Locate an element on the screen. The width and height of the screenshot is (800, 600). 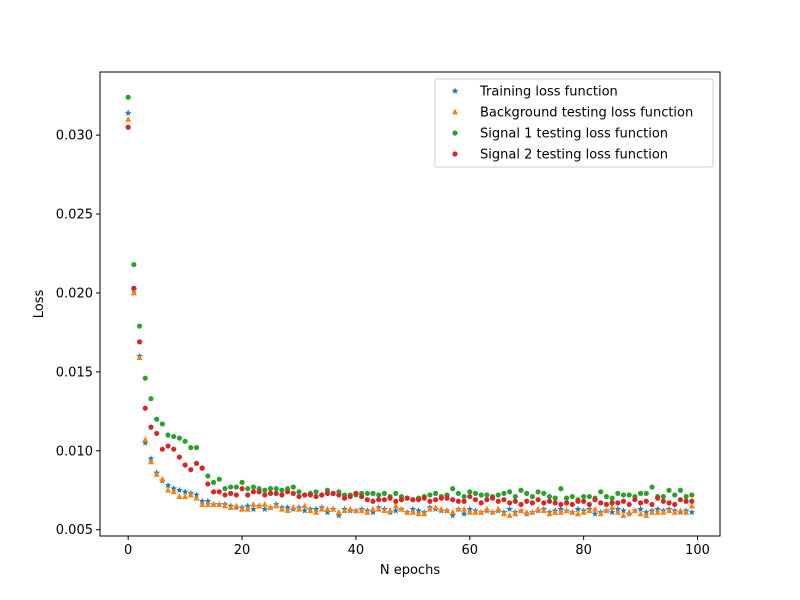
legend-label: Background testing loss function is located at coordinates (586, 113).